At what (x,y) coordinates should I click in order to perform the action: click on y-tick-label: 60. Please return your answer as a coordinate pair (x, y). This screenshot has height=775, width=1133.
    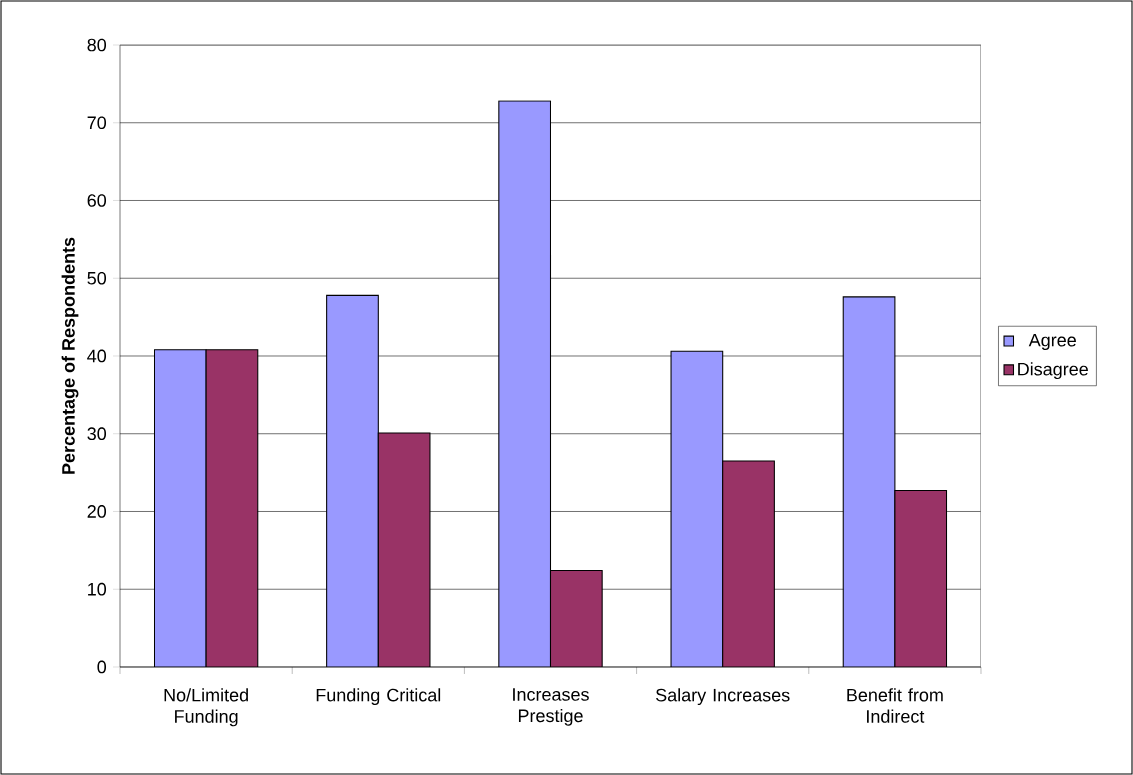
    Looking at the image, I should click on (97, 200).